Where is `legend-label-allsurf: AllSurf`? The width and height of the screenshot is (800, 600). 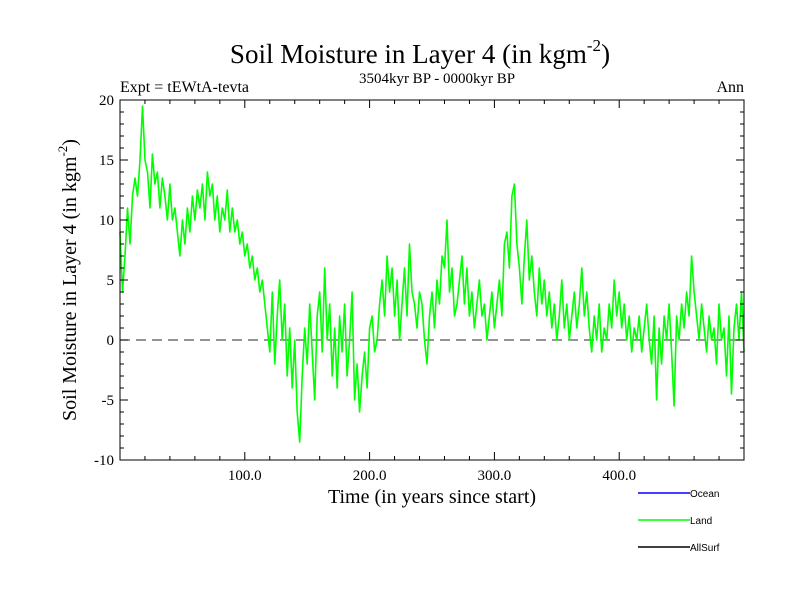
legend-label-allsurf: AllSurf is located at coordinates (705, 548).